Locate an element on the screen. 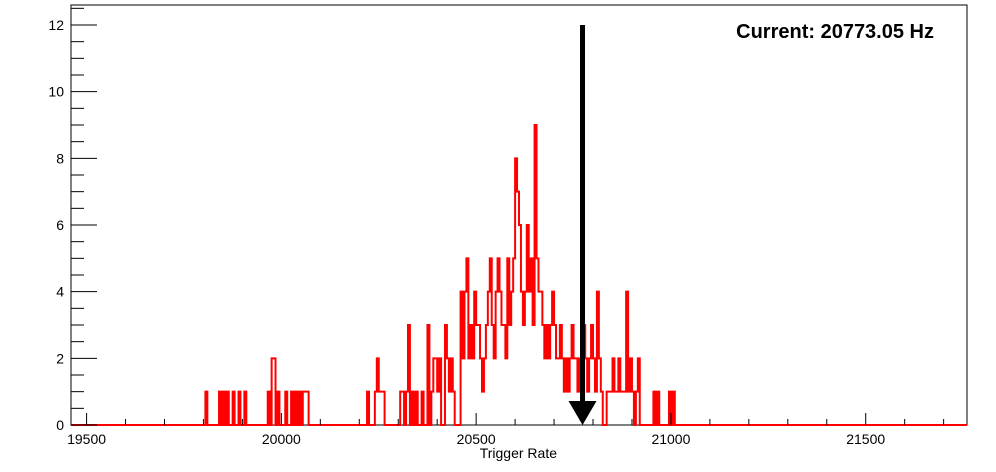  x-axis-title: Trigger Rate is located at coordinates (519, 453).